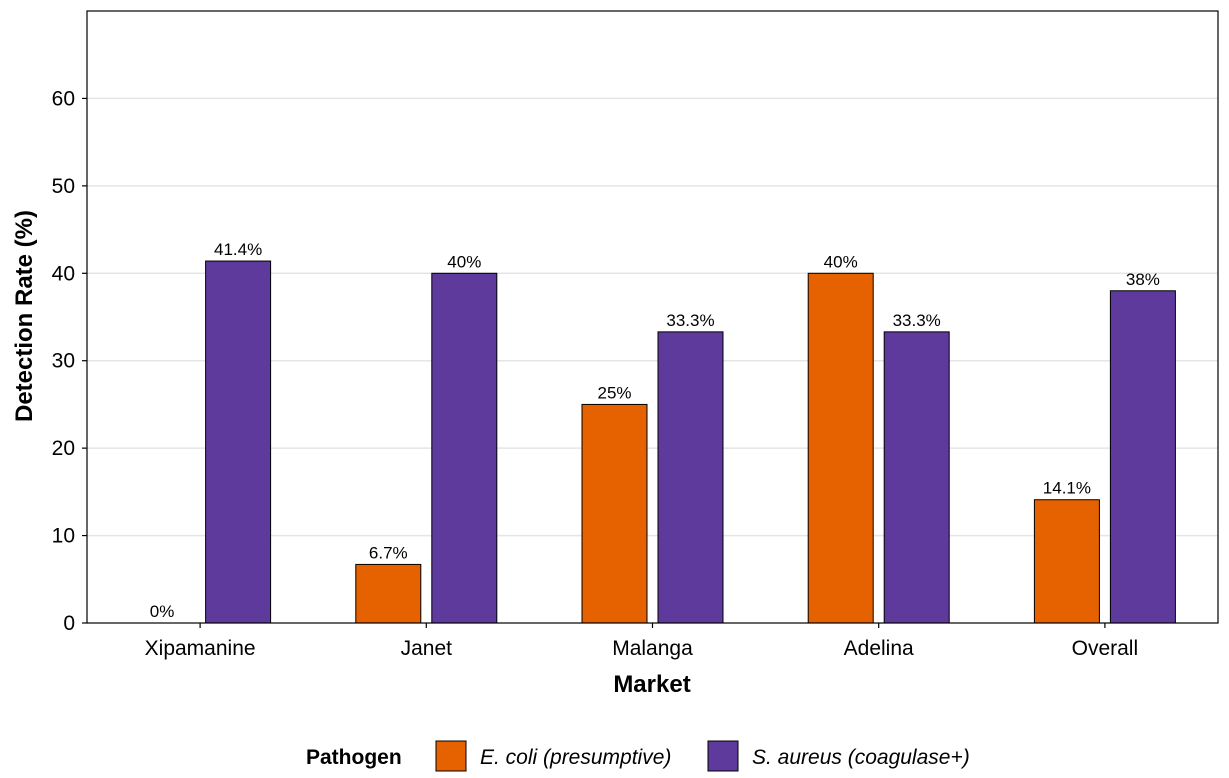 This screenshot has width=1229, height=778. Describe the element at coordinates (651, 684) in the screenshot. I see `x-axis-title: Market` at that location.